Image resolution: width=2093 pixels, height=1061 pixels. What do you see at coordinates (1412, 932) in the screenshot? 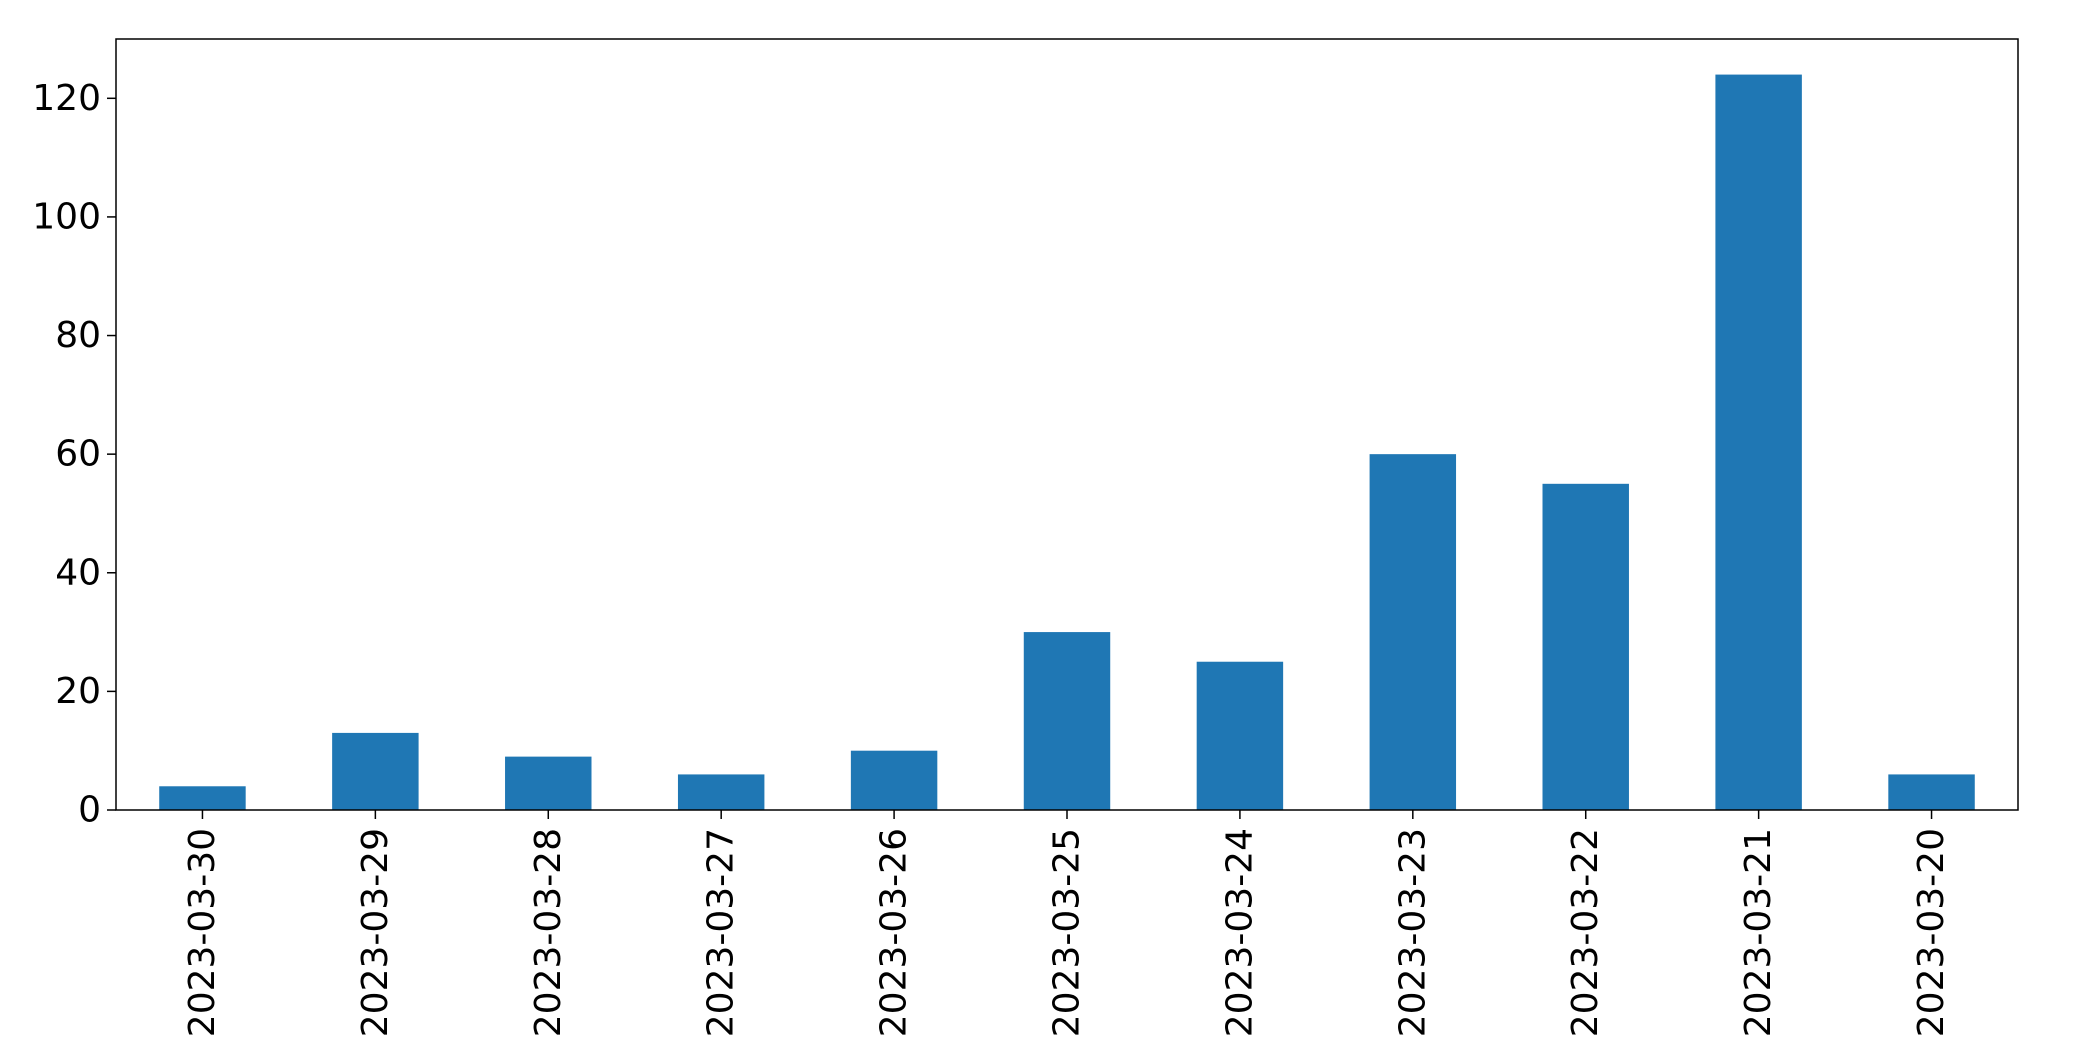
I see `x-tick-label: 2023-03-23` at bounding box center [1412, 932].